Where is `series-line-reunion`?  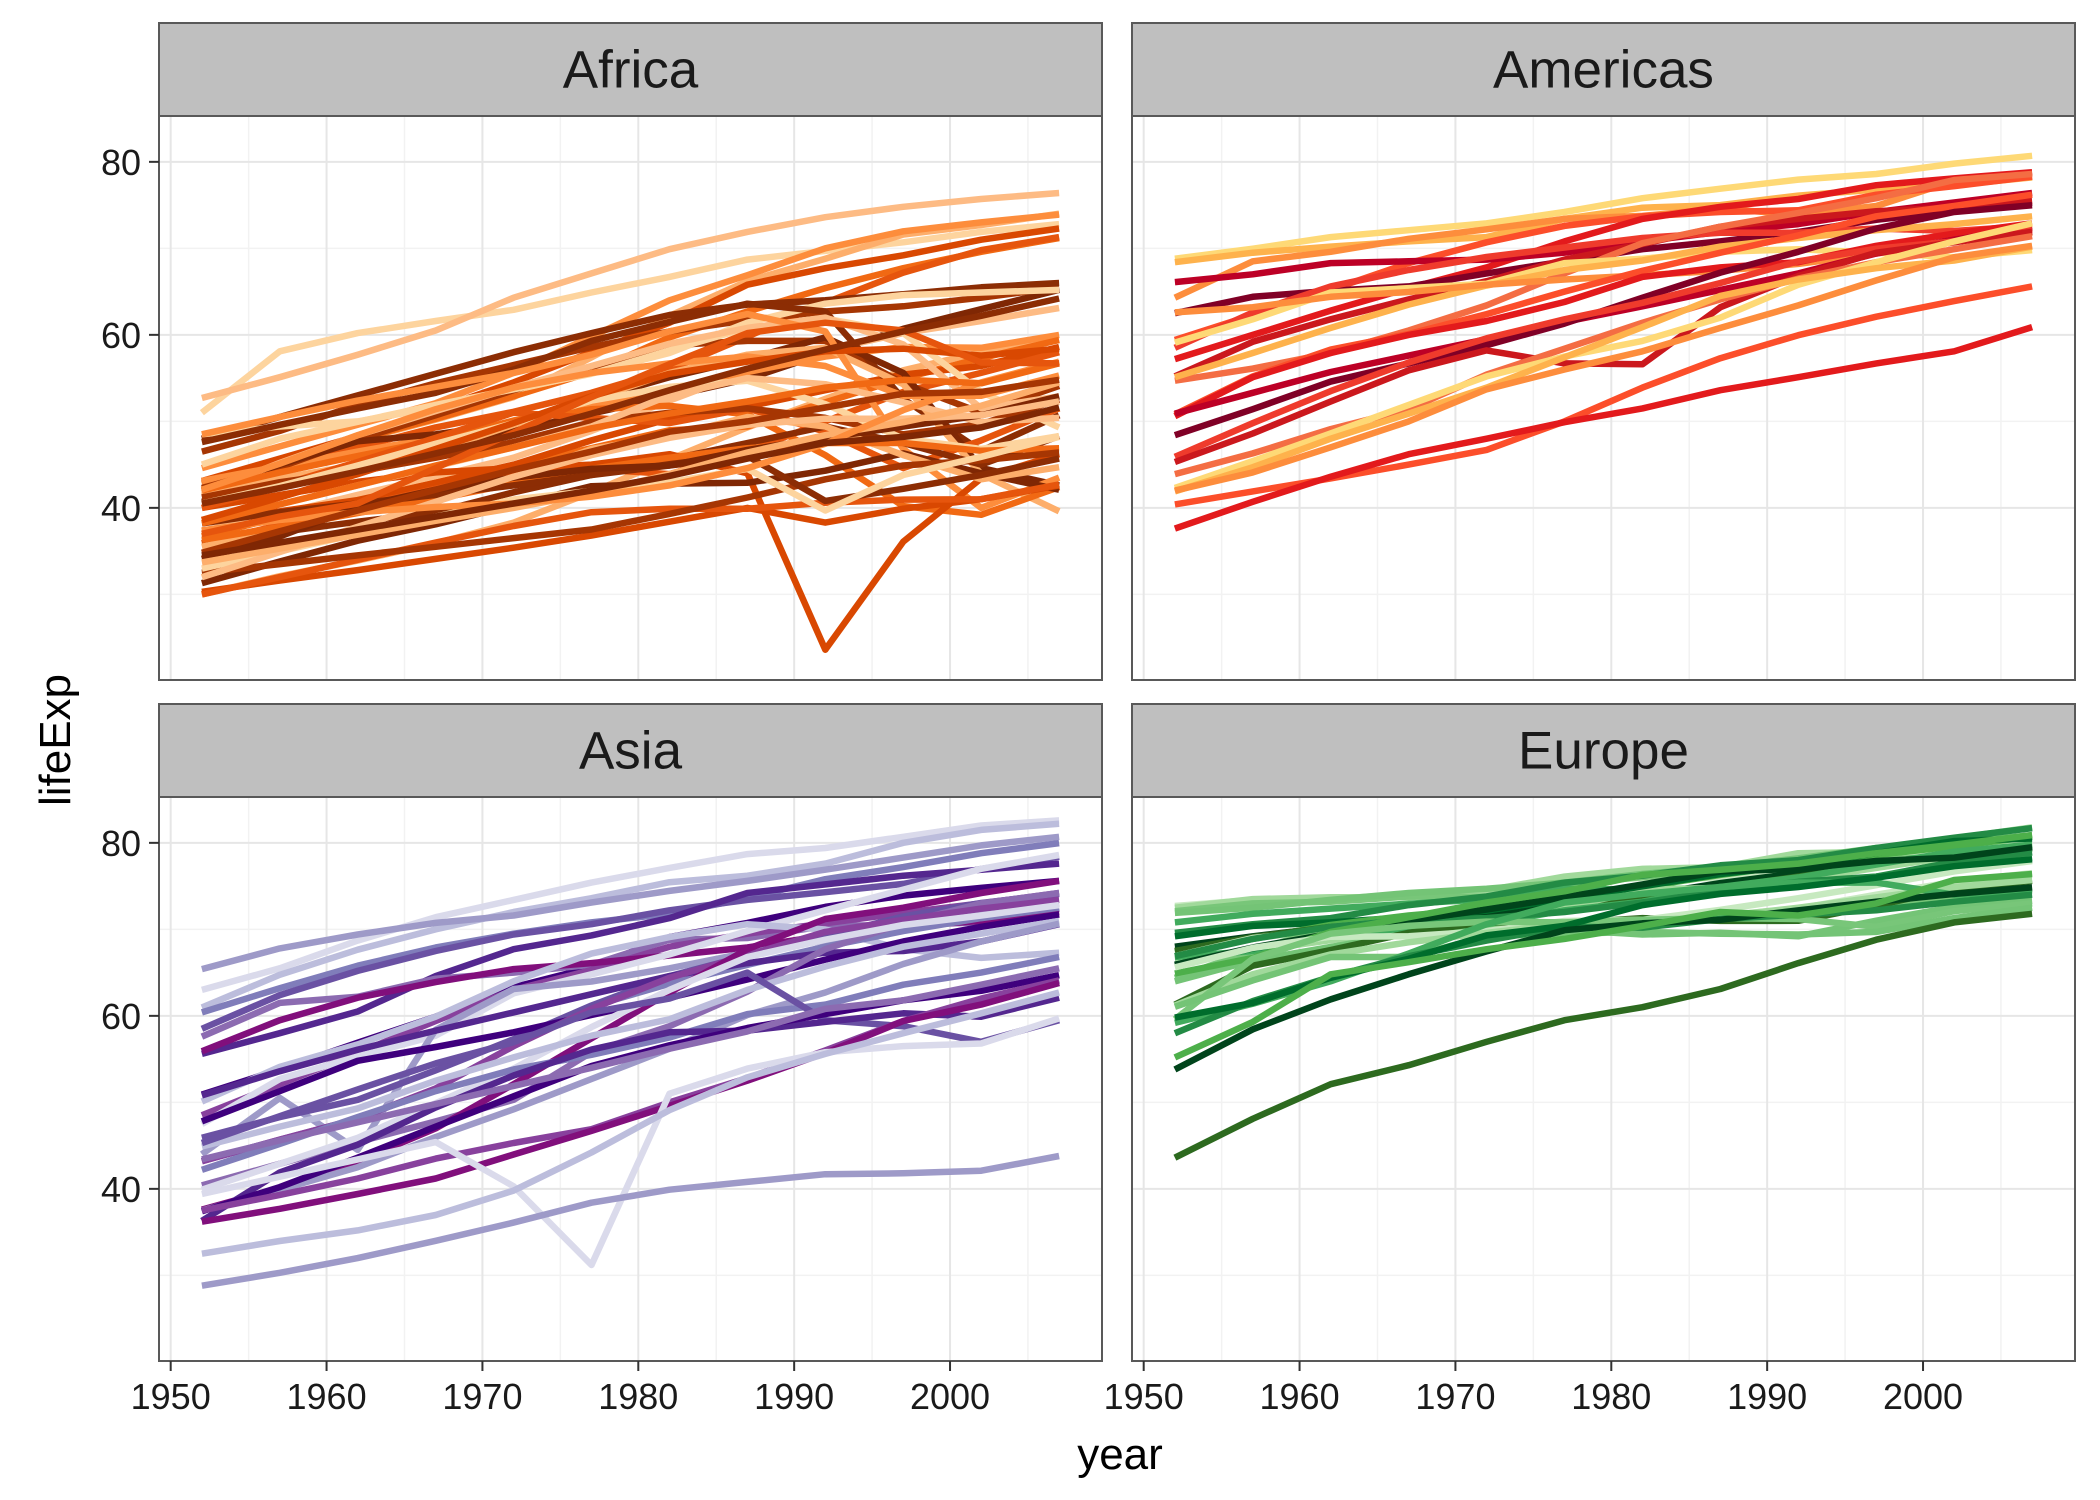 series-line-reunion is located at coordinates (630, 295).